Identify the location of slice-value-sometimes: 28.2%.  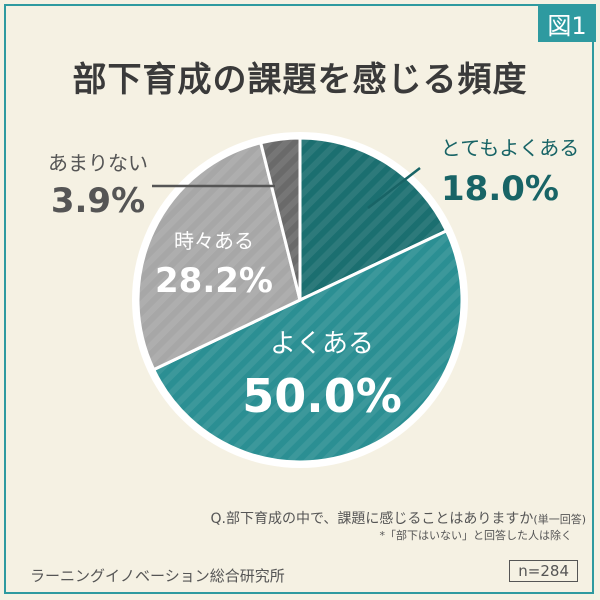
(214, 281).